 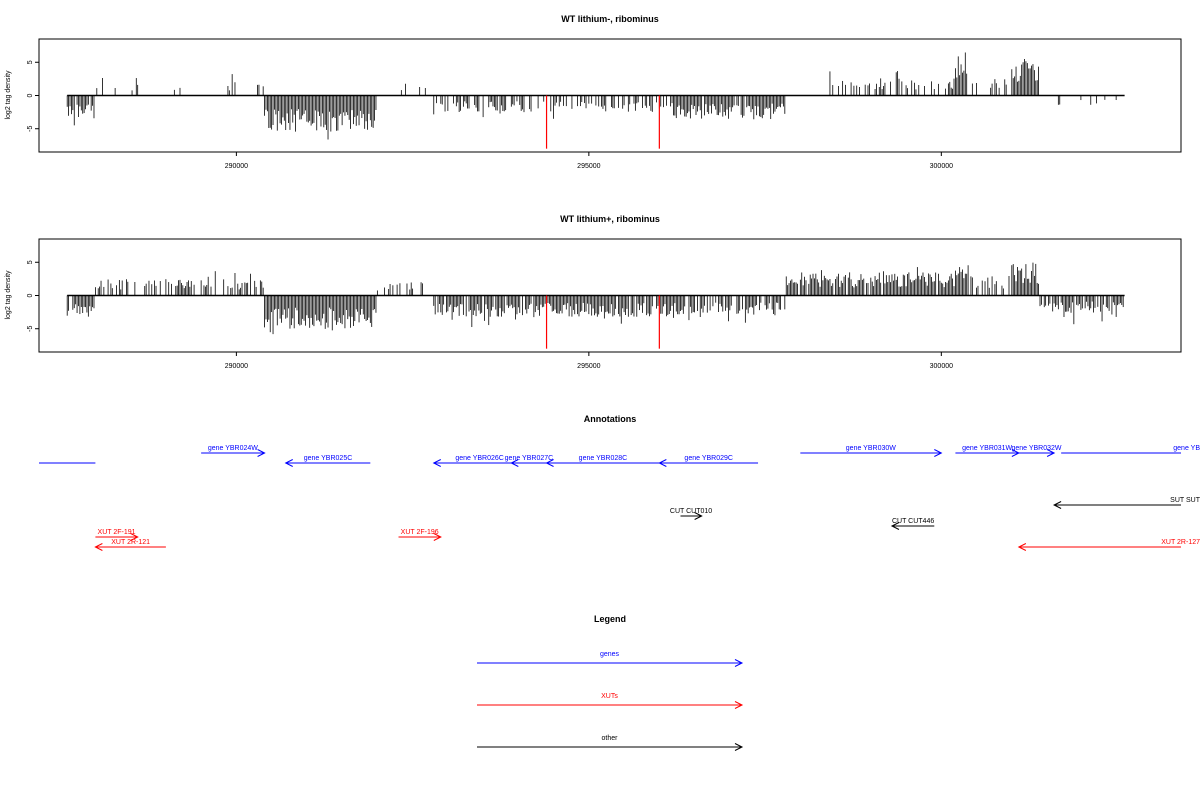 I want to click on legend-items: genes XUTs other, so click(x=610, y=701).